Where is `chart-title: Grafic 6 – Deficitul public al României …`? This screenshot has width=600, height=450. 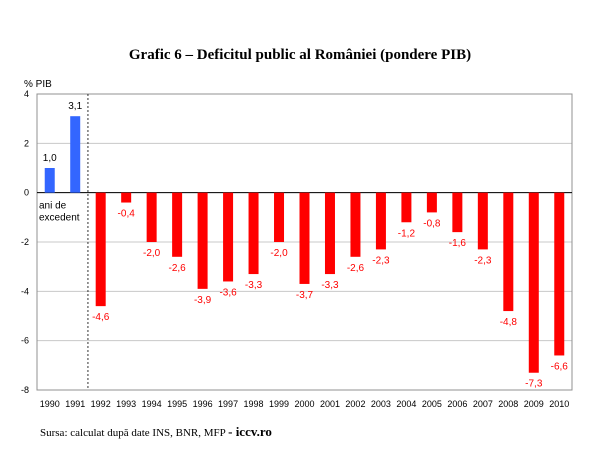
chart-title: Grafic 6 – Deficitul public al României … is located at coordinates (300, 55).